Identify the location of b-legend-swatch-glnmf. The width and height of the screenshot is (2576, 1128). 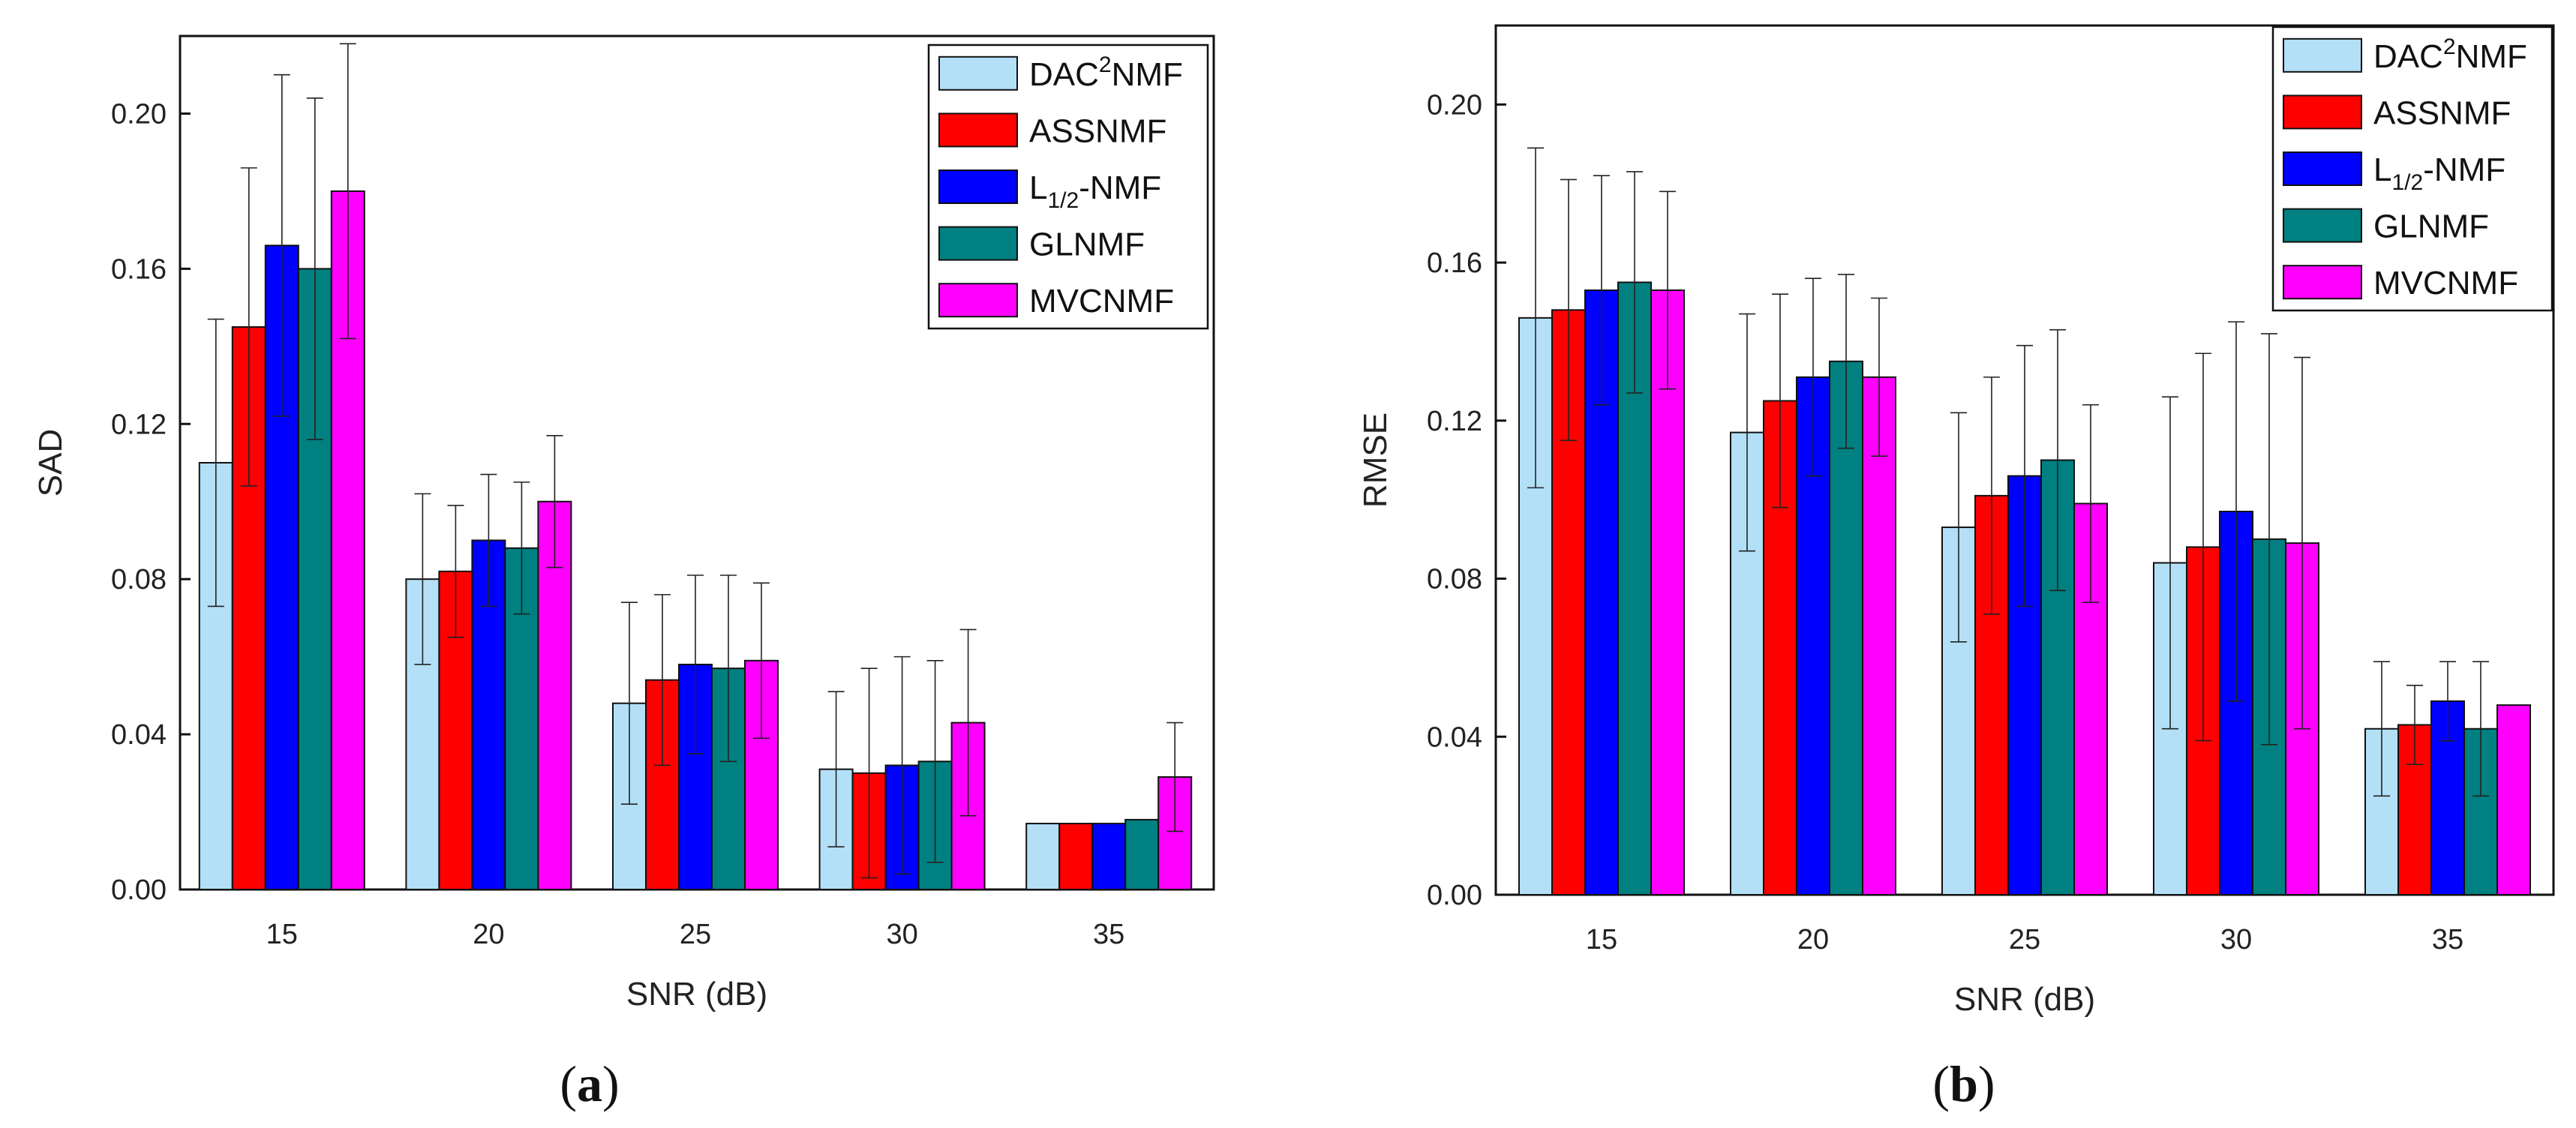
(2322, 225).